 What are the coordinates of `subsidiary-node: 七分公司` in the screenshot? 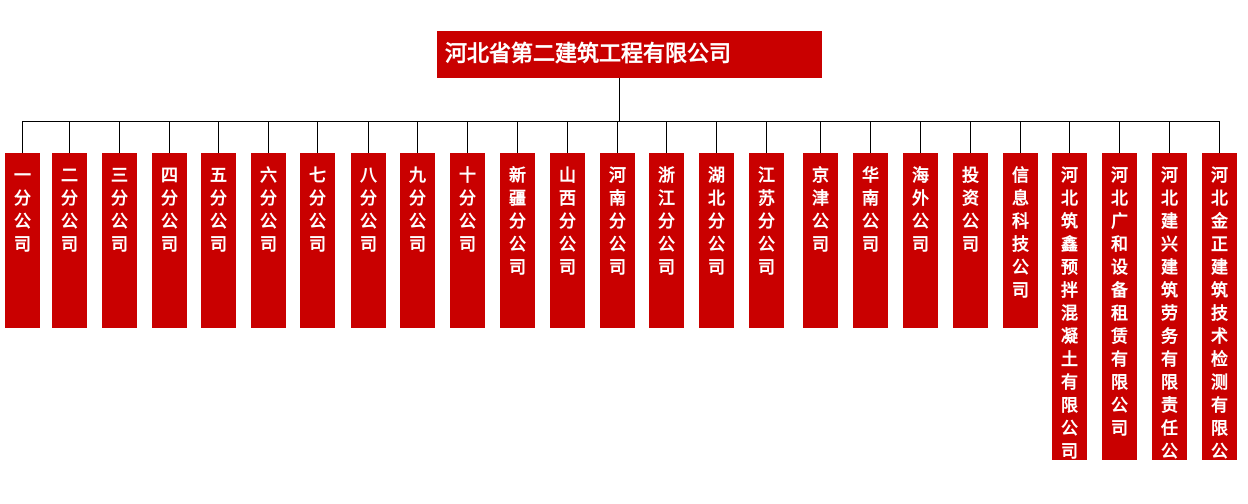 It's located at (317, 240).